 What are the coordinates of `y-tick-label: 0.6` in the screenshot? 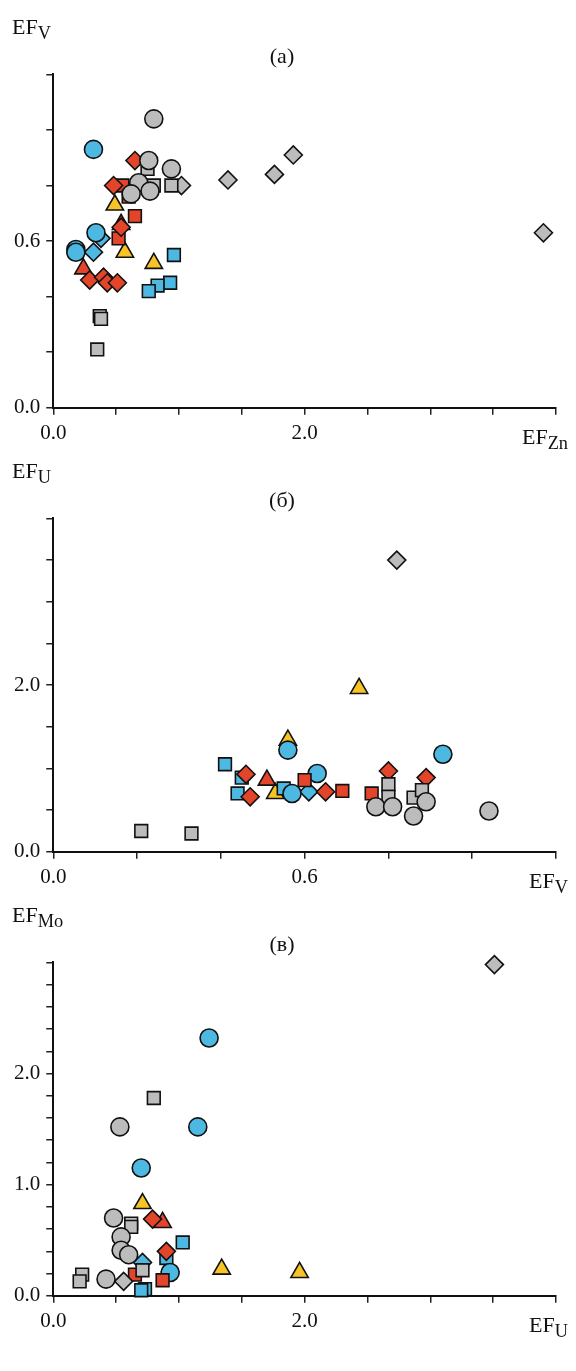 It's located at (27, 239).